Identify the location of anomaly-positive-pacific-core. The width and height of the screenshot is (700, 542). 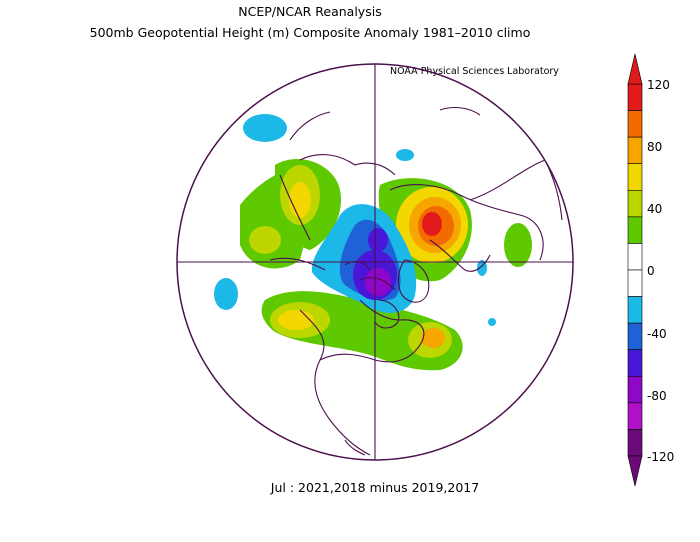
(265, 240).